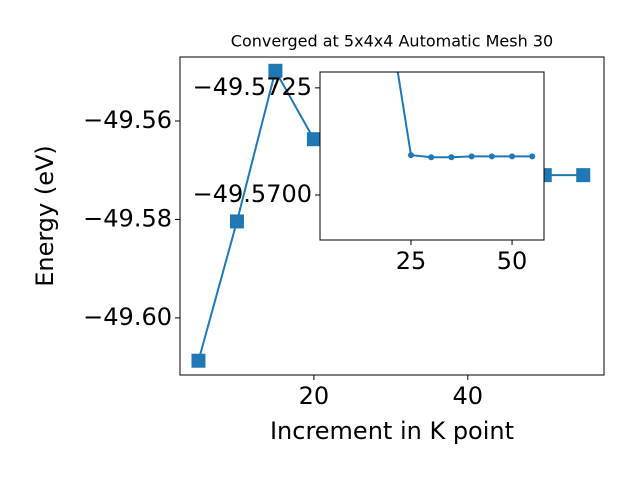 The image size is (640, 480). What do you see at coordinates (411, 261) in the screenshot?
I see `x-tick-label: 25` at bounding box center [411, 261].